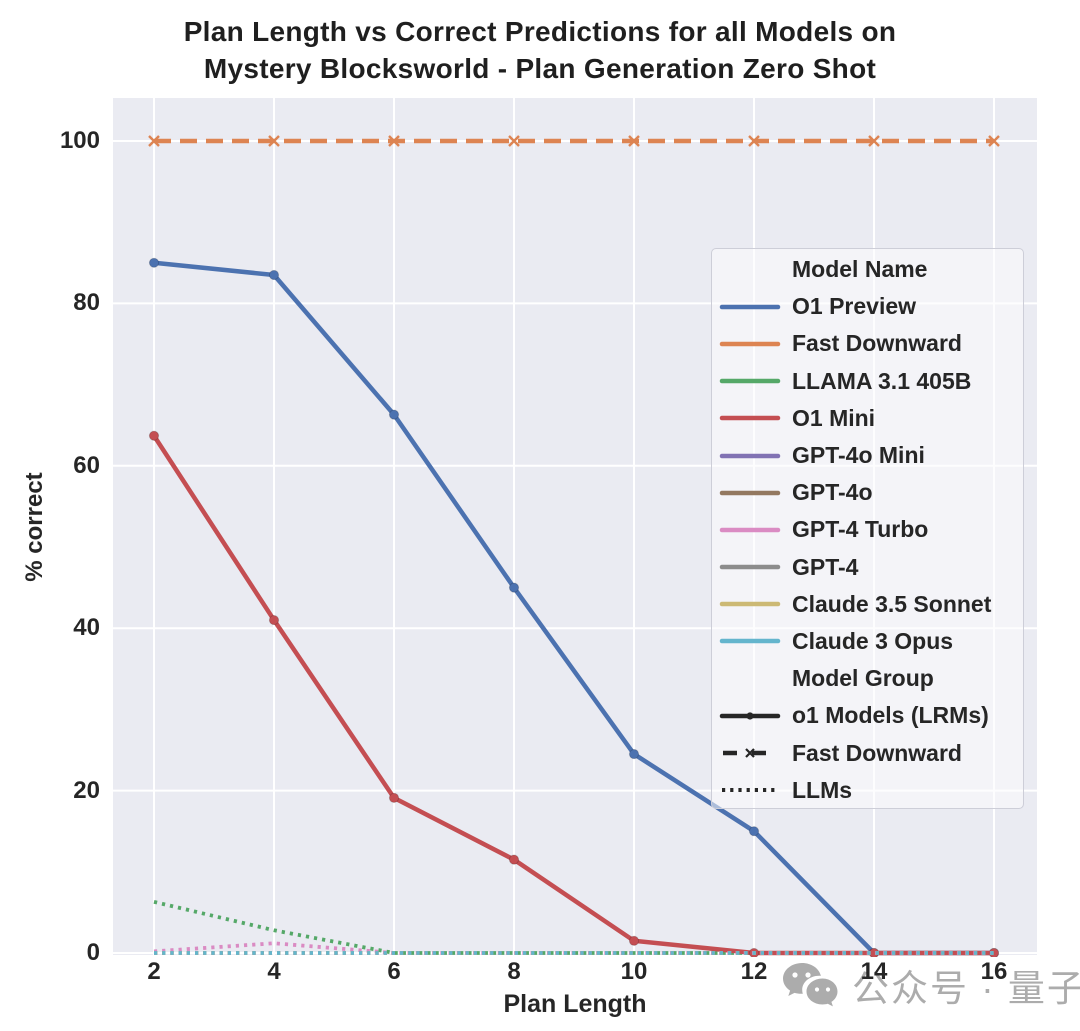 This screenshot has height=1031, width=1080. I want to click on x-tick-label: 6, so click(394, 971).